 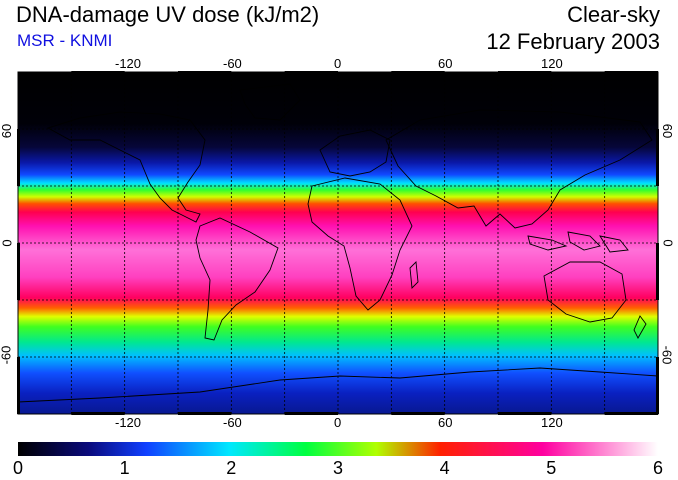 I want to click on lon-label-bottom: 0, so click(x=338, y=422).